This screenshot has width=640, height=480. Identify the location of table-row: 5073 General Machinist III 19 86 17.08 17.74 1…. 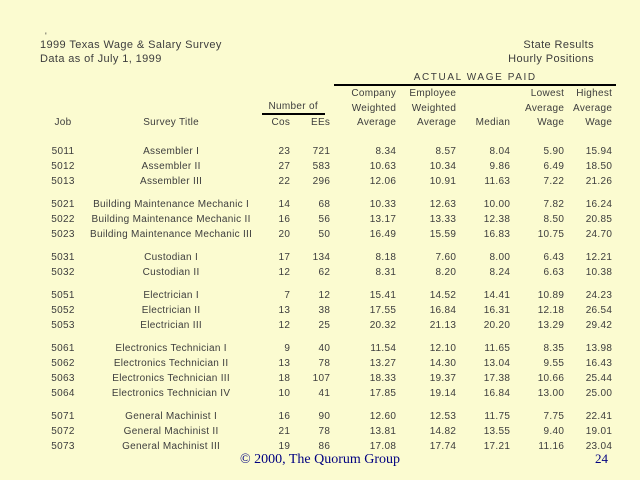
(326, 446).